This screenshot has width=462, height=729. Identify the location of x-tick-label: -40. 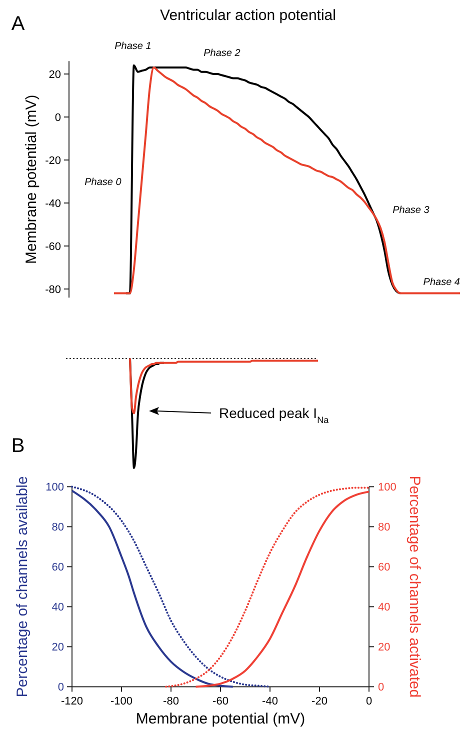
(270, 702).